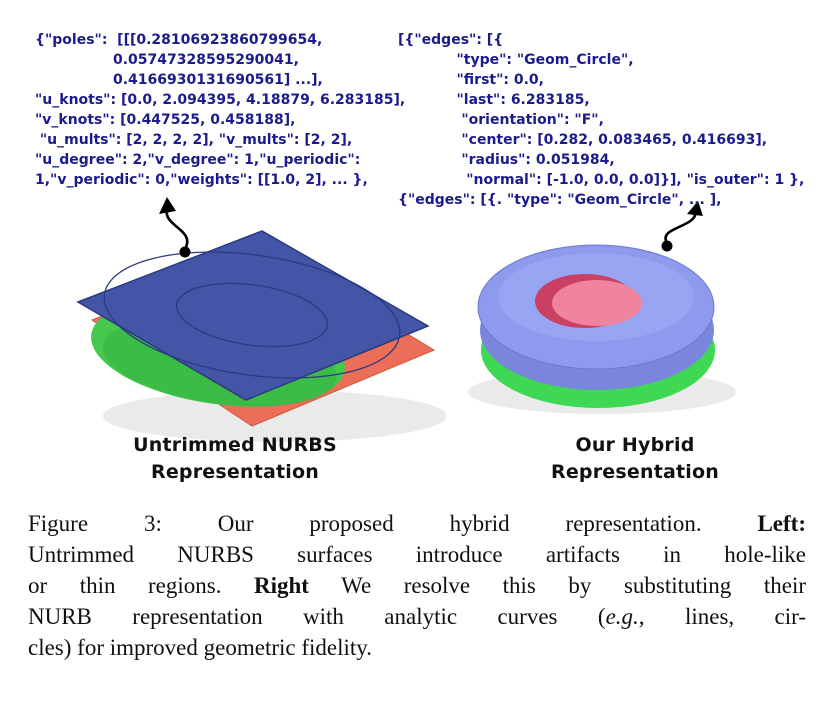 The width and height of the screenshot is (835, 712). Describe the element at coordinates (185, 252) in the screenshot. I see `left-arrow-dot` at that location.